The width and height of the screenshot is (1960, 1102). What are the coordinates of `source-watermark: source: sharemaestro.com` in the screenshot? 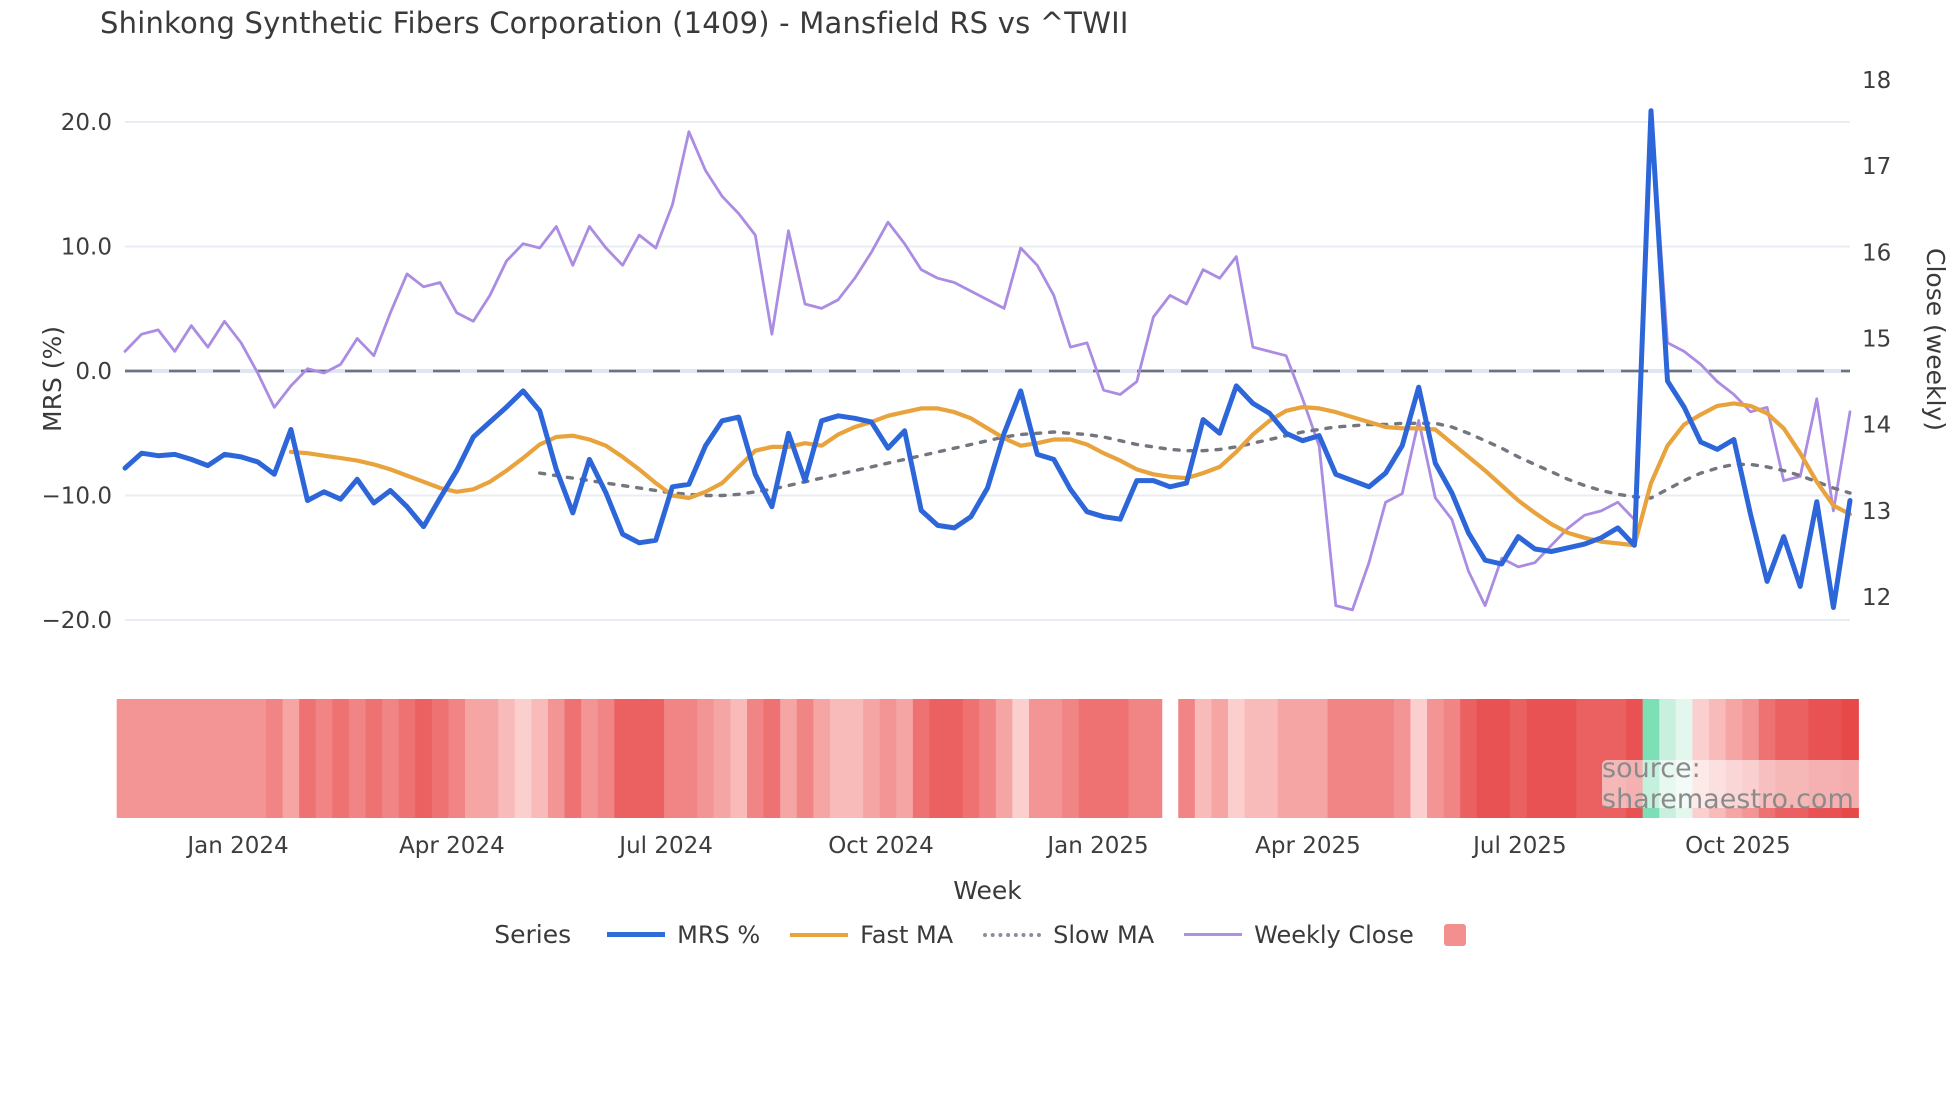 It's located at (1775, 784).